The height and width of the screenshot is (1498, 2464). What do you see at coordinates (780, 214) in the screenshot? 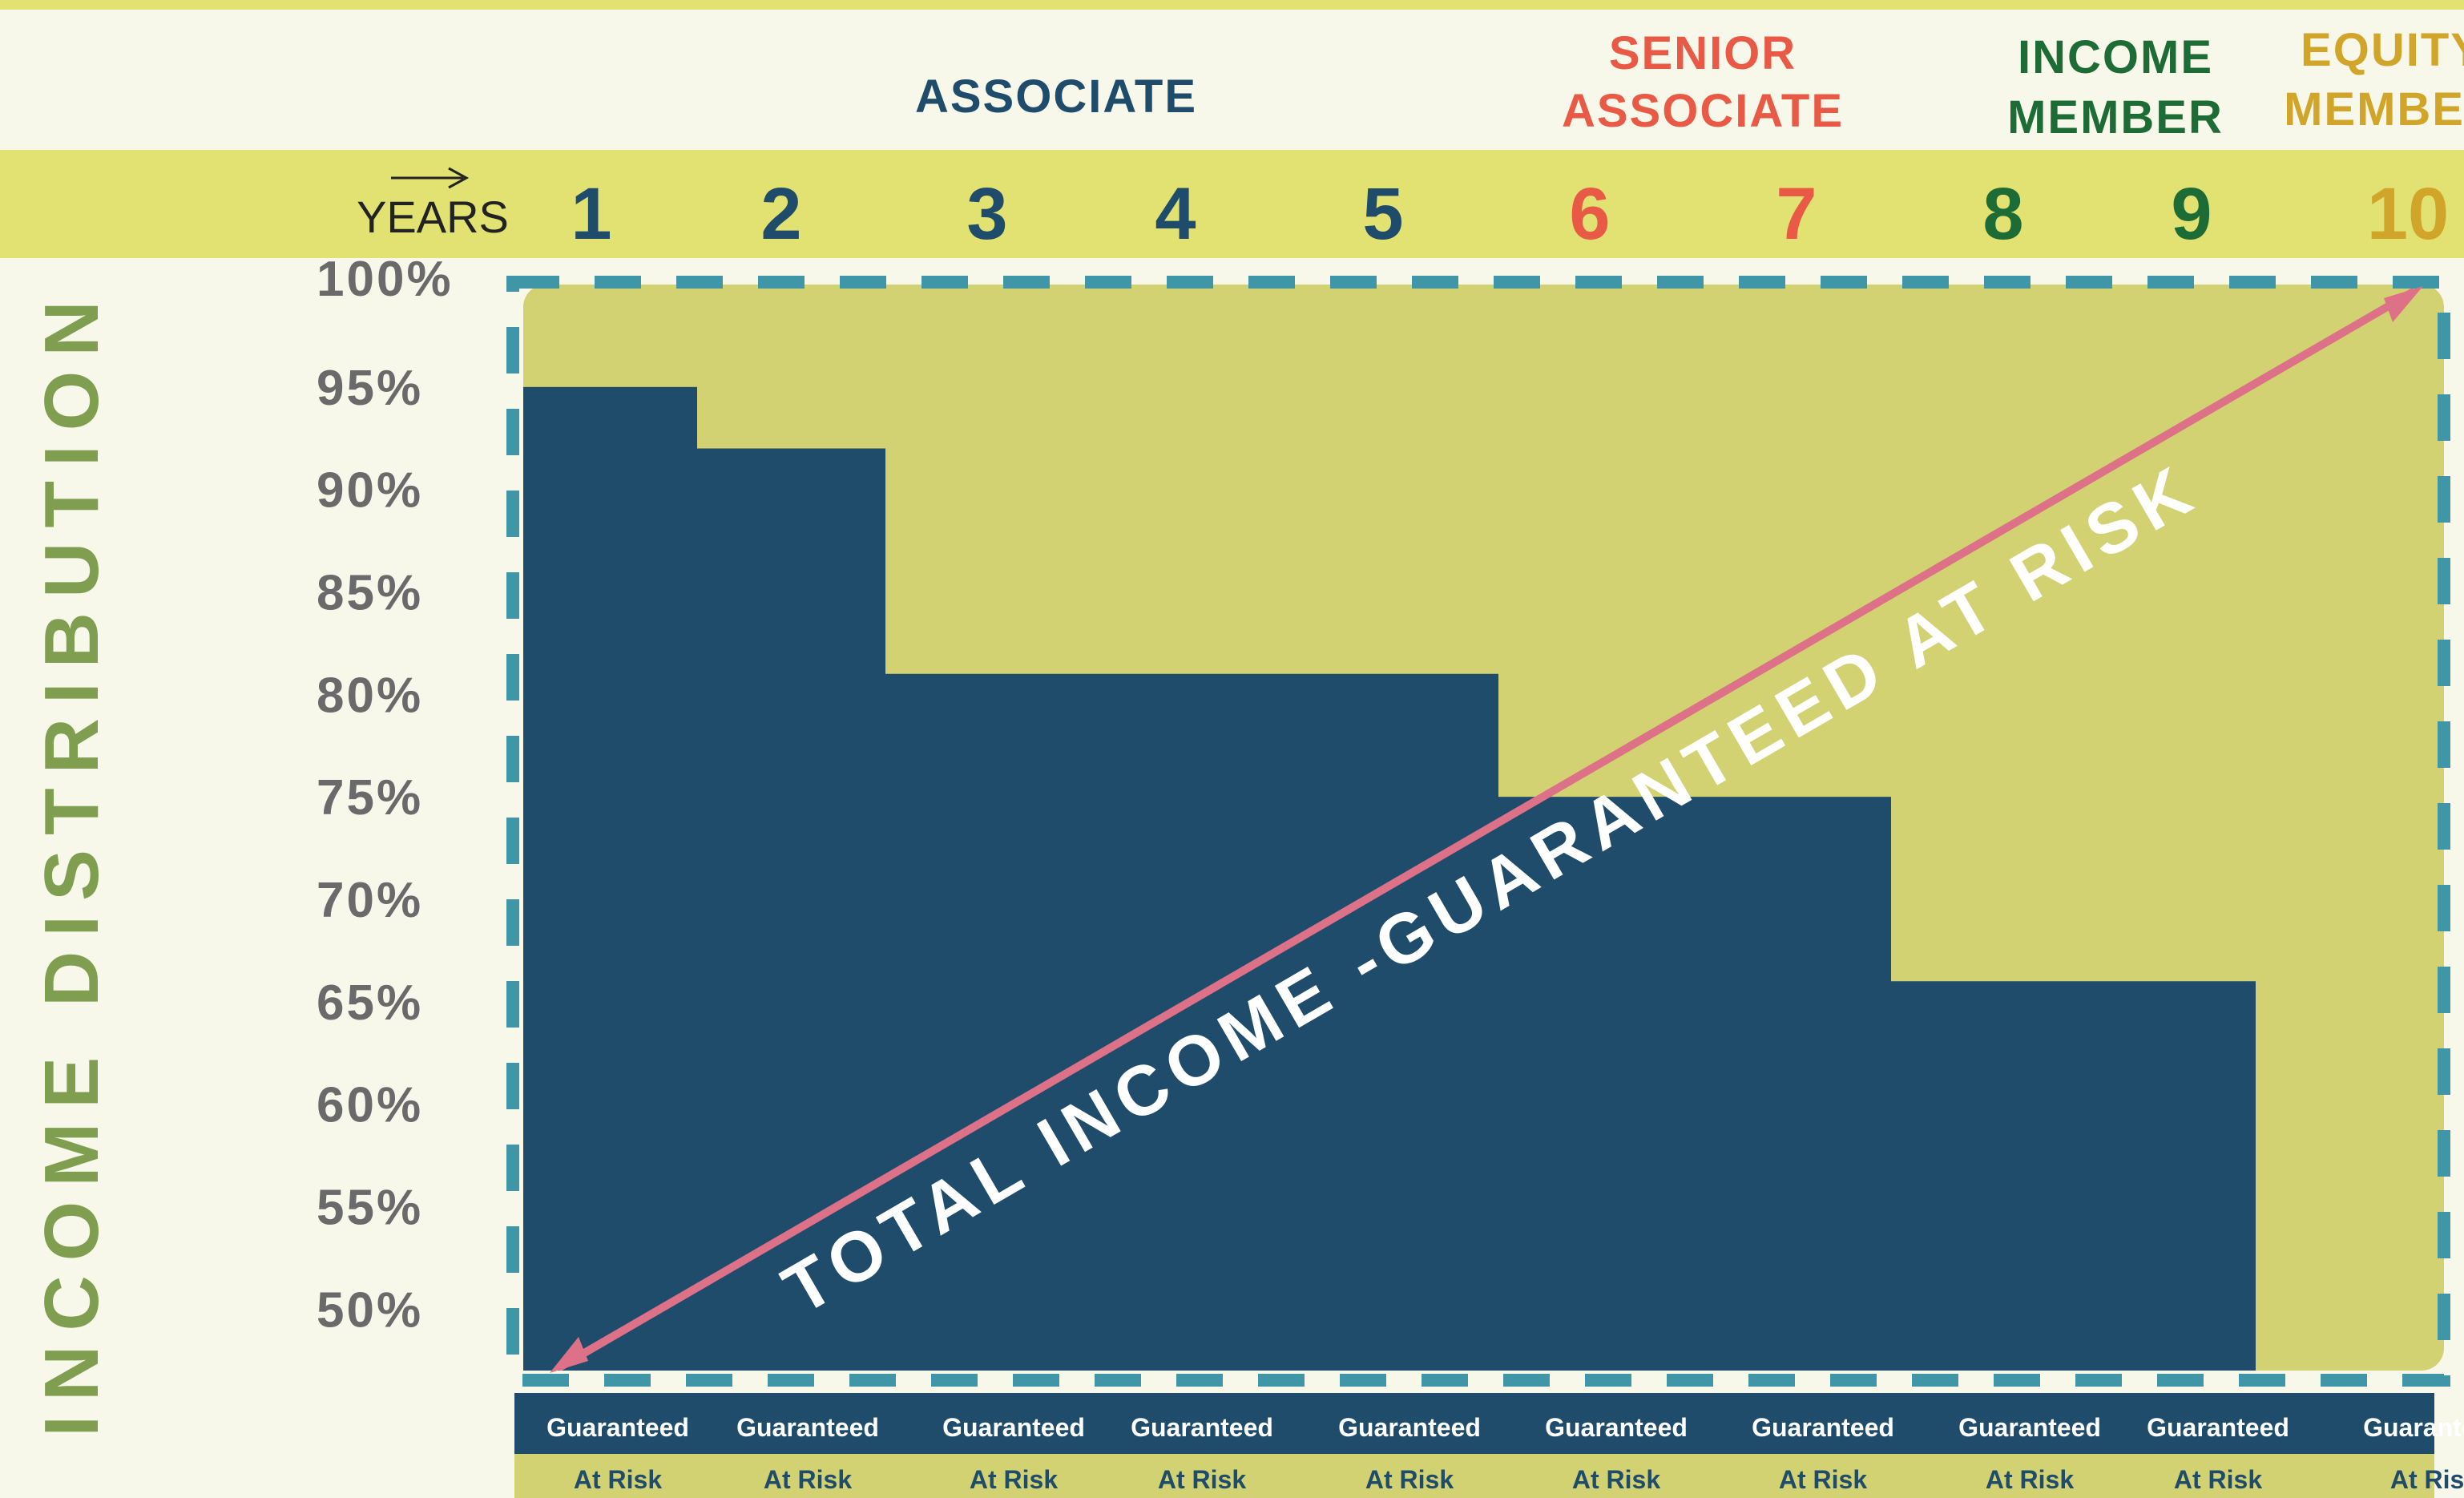
I see `year-number-2: 2` at bounding box center [780, 214].